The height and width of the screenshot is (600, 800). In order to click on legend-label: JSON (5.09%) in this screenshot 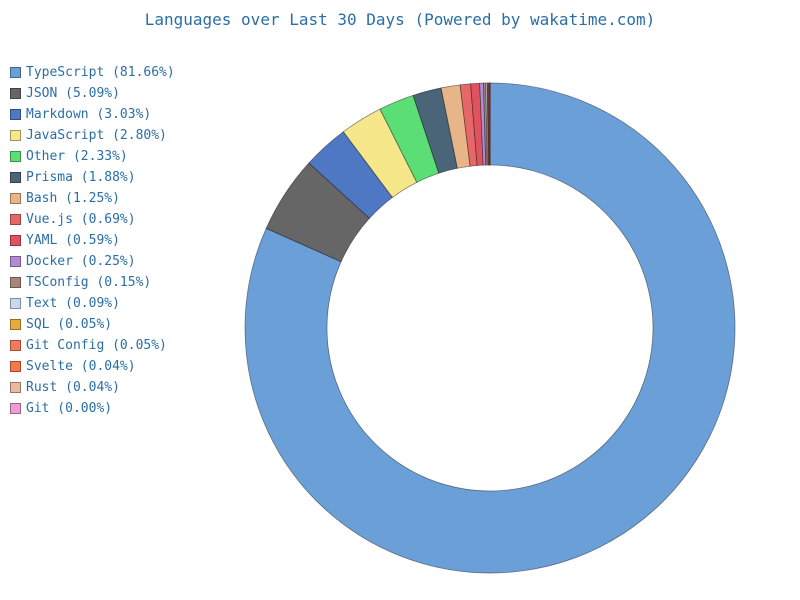, I will do `click(73, 93)`.